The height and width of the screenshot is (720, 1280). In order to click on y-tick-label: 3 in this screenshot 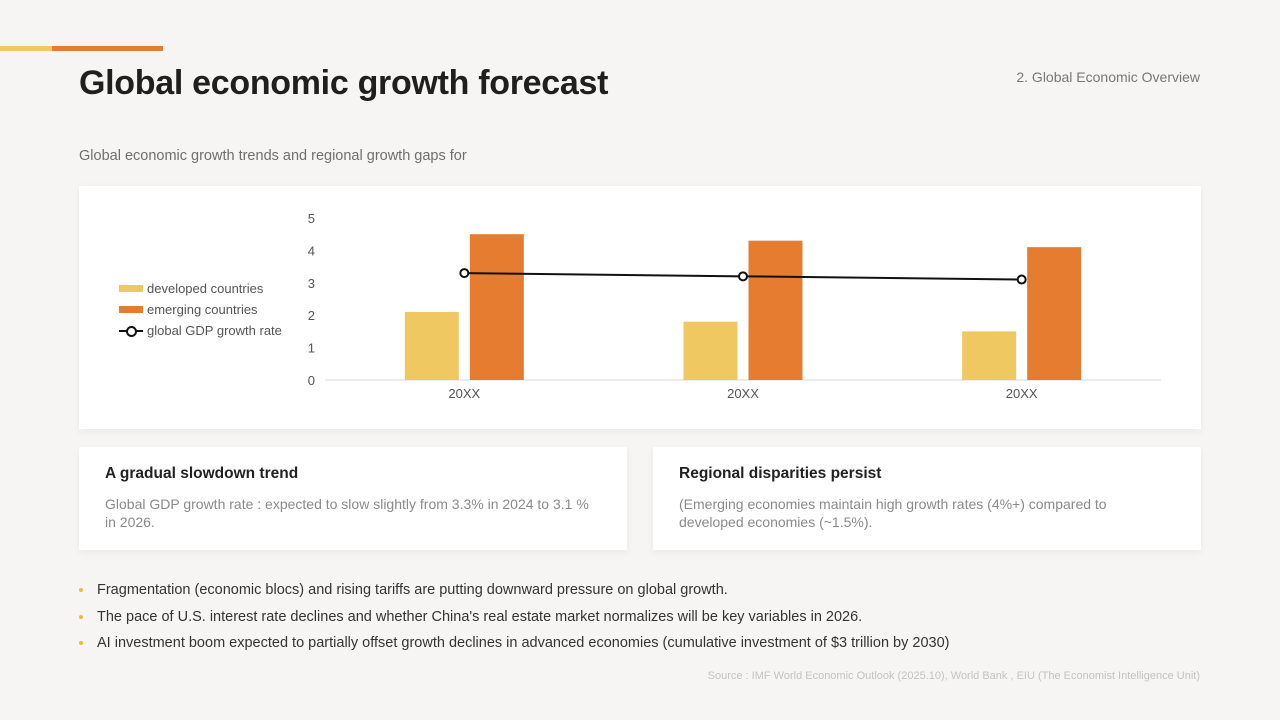, I will do `click(311, 283)`.